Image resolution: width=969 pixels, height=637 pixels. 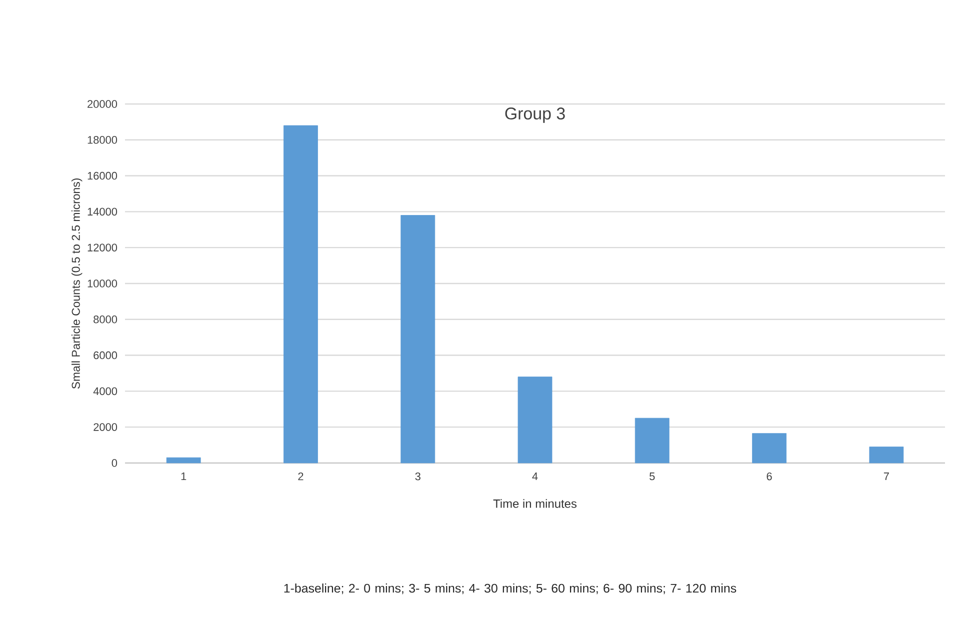 I want to click on y-tick-label: 18000, so click(x=103, y=140).